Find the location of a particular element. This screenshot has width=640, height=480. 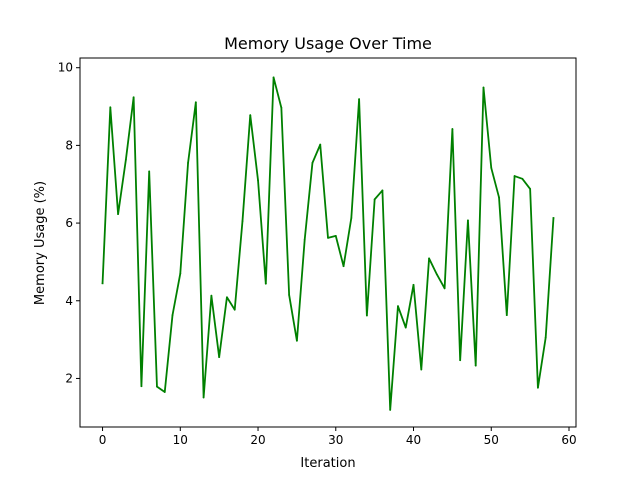

y-tick-label: 6 is located at coordinates (69, 223).